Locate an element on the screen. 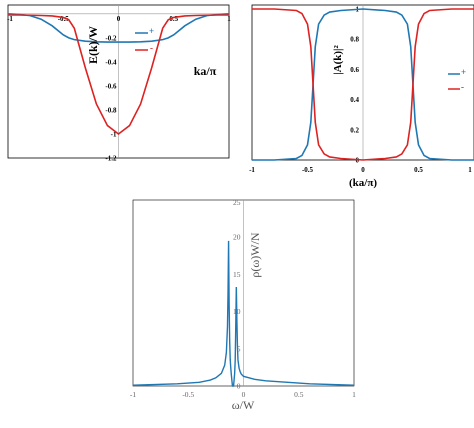 The image size is (474, 428). panel-a-xtick: 0.5 is located at coordinates (173, 19).